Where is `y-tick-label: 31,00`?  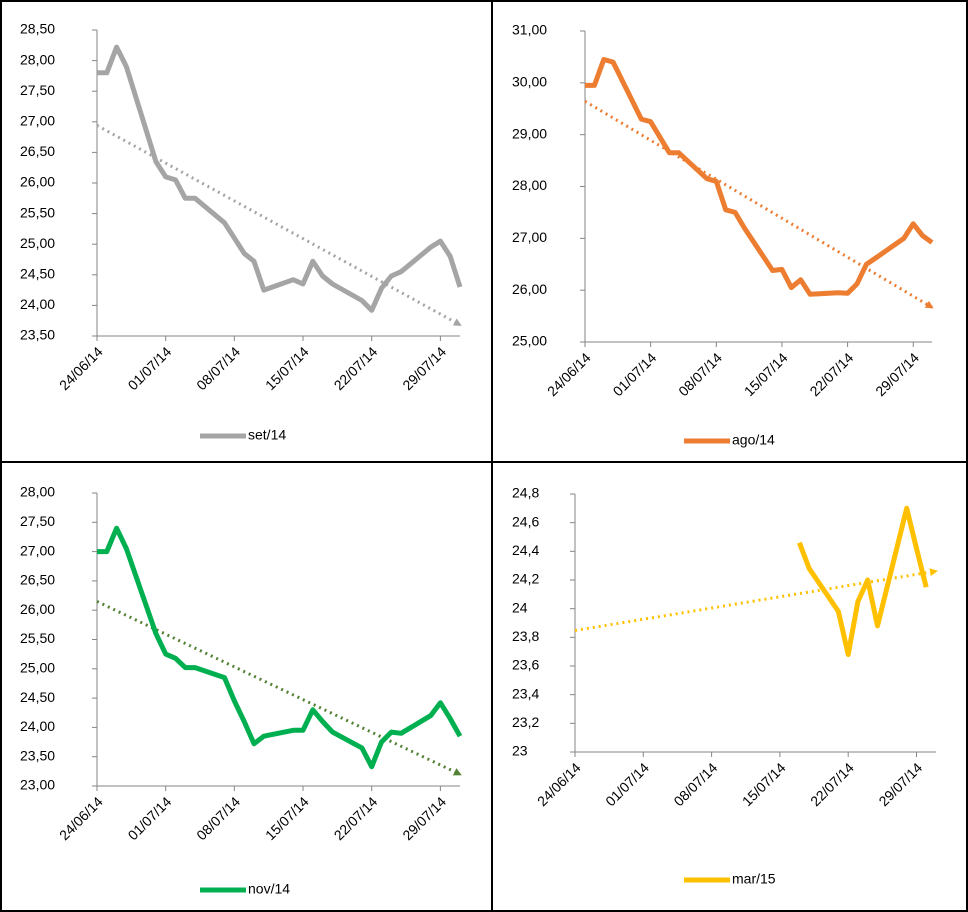
y-tick-label: 31,00 is located at coordinates (529, 30).